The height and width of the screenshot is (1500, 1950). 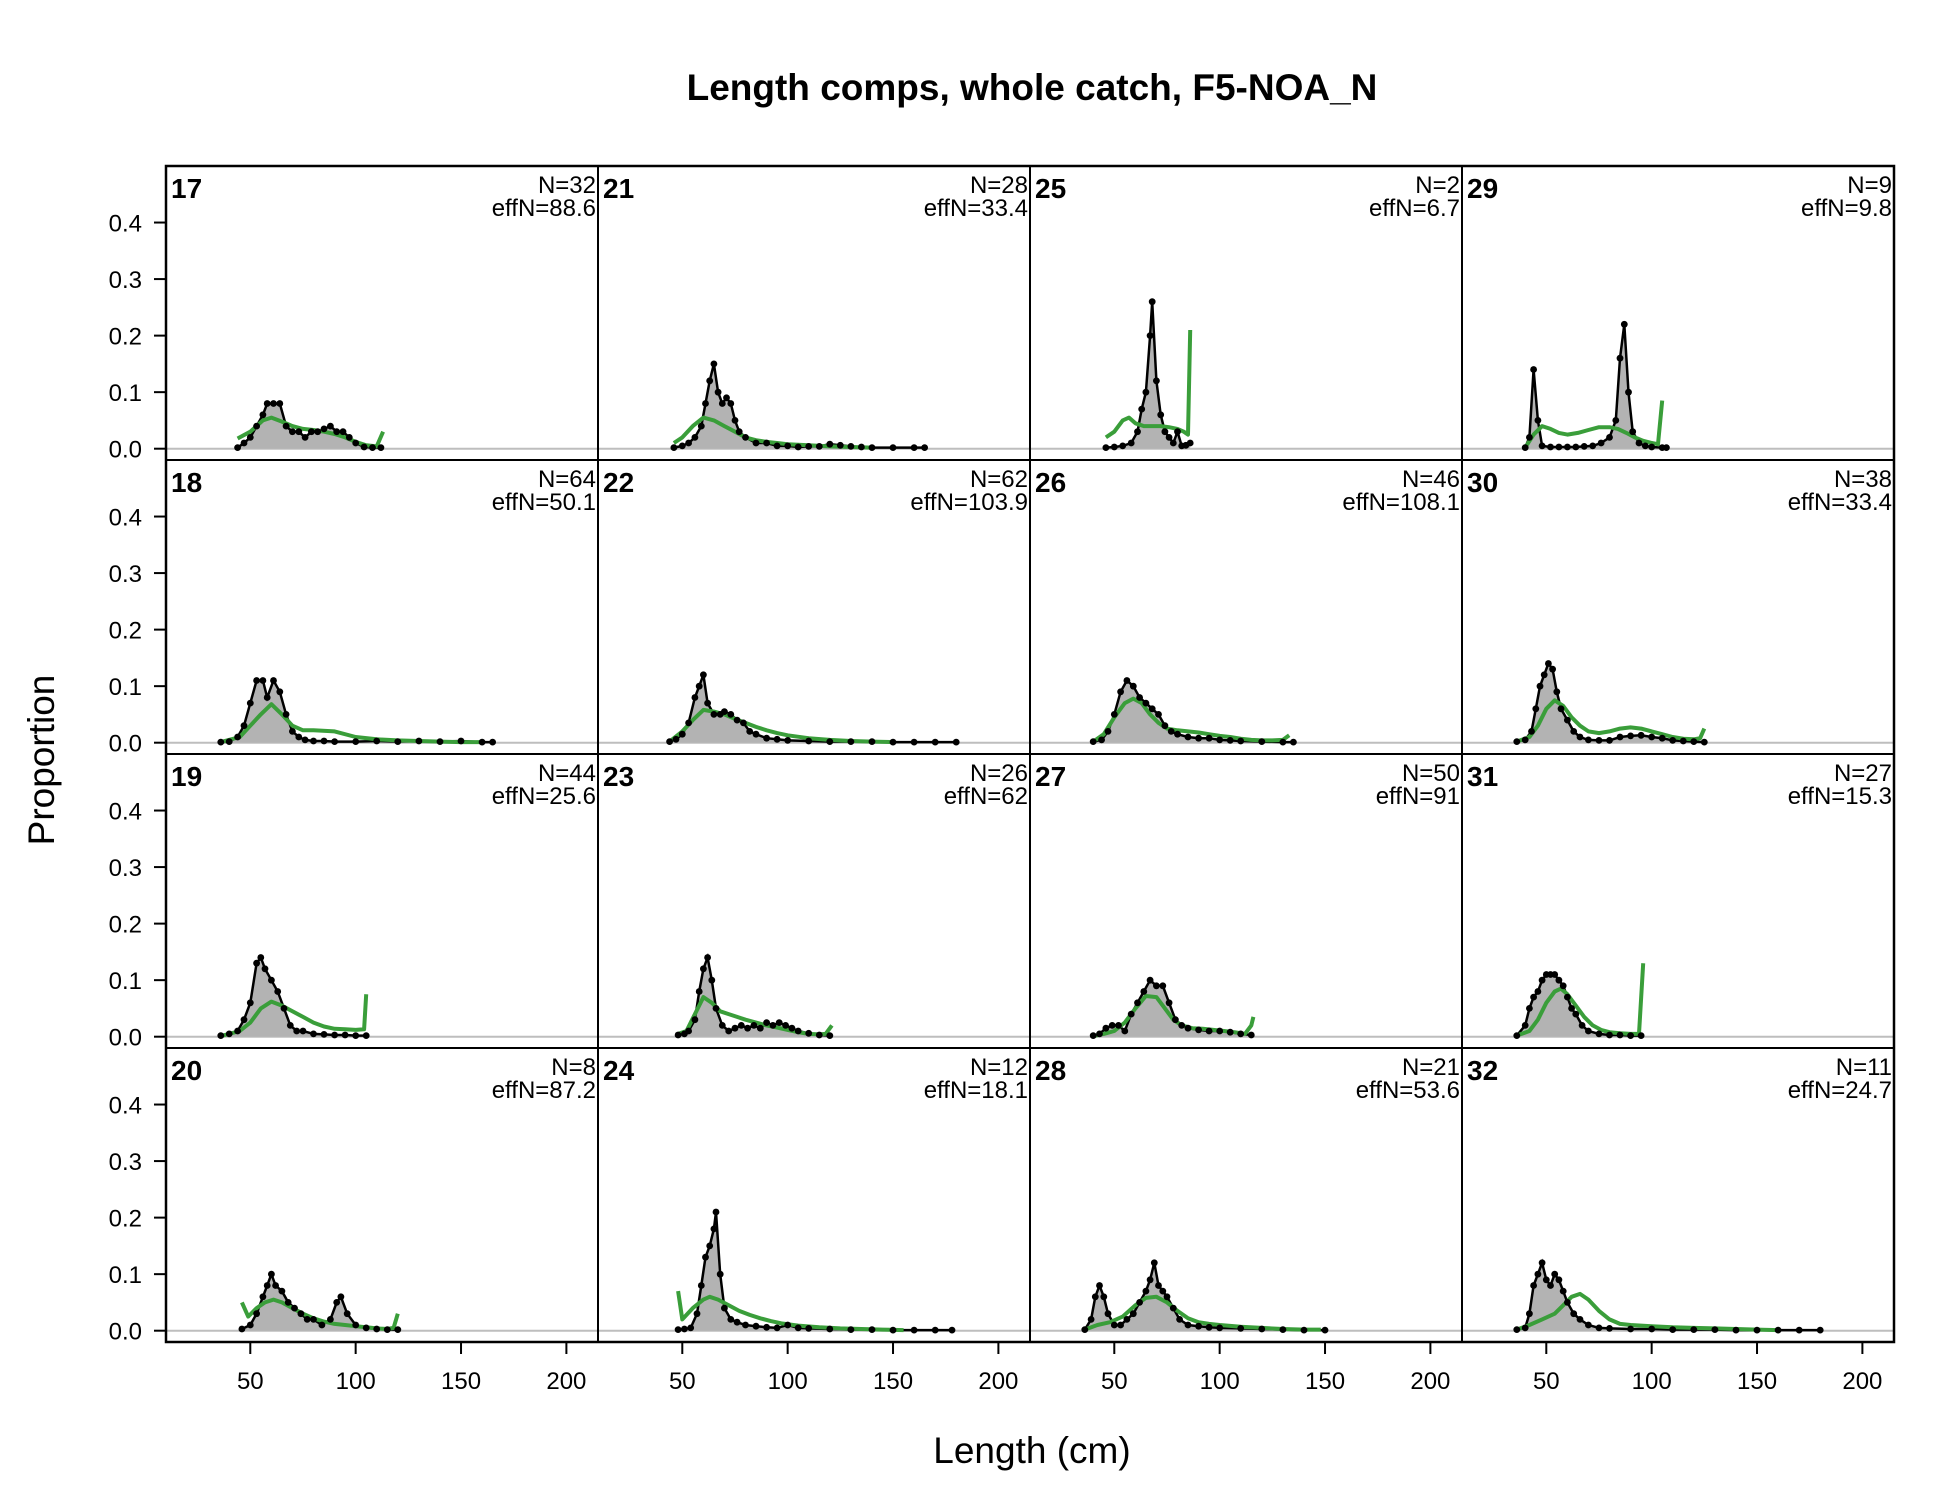 What do you see at coordinates (618, 188) in the screenshot?
I see `panel-year-label: 21` at bounding box center [618, 188].